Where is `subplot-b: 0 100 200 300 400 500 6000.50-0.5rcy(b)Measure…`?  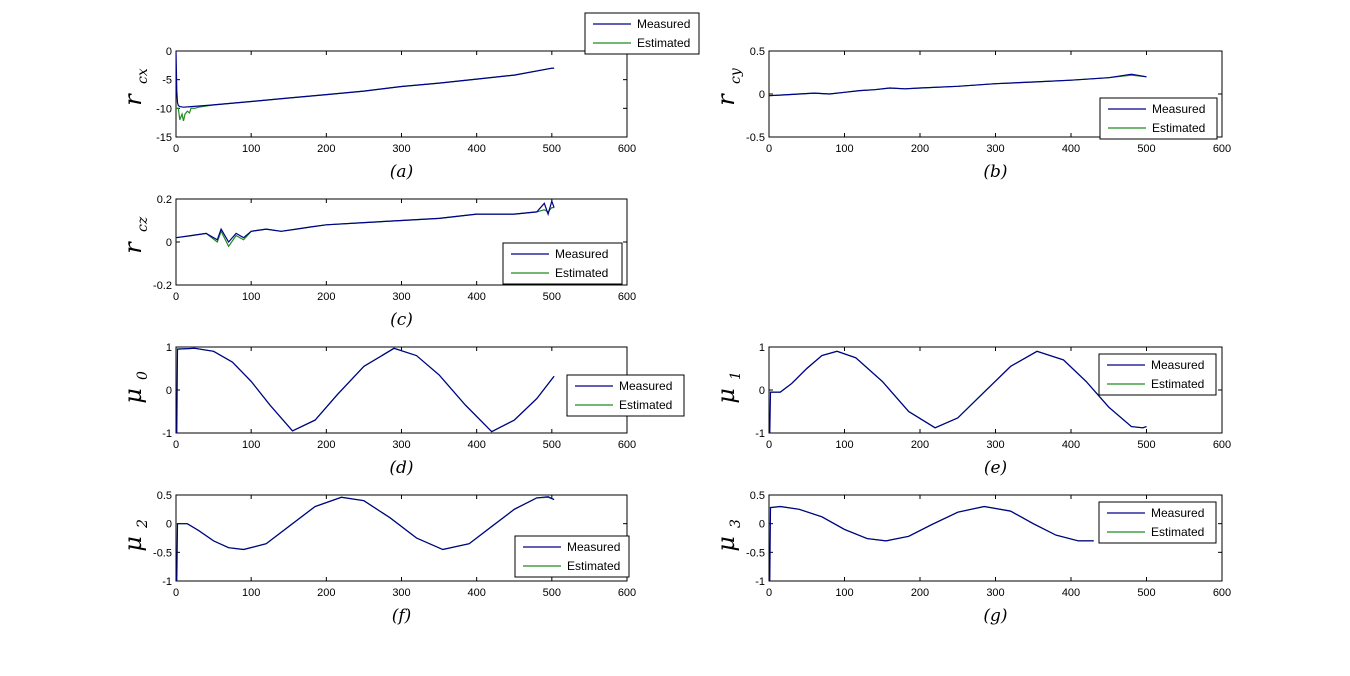 subplot-b: 0 100 200 300 400 500 6000.50-0.5rcy(b)Measure… is located at coordinates (971, 114).